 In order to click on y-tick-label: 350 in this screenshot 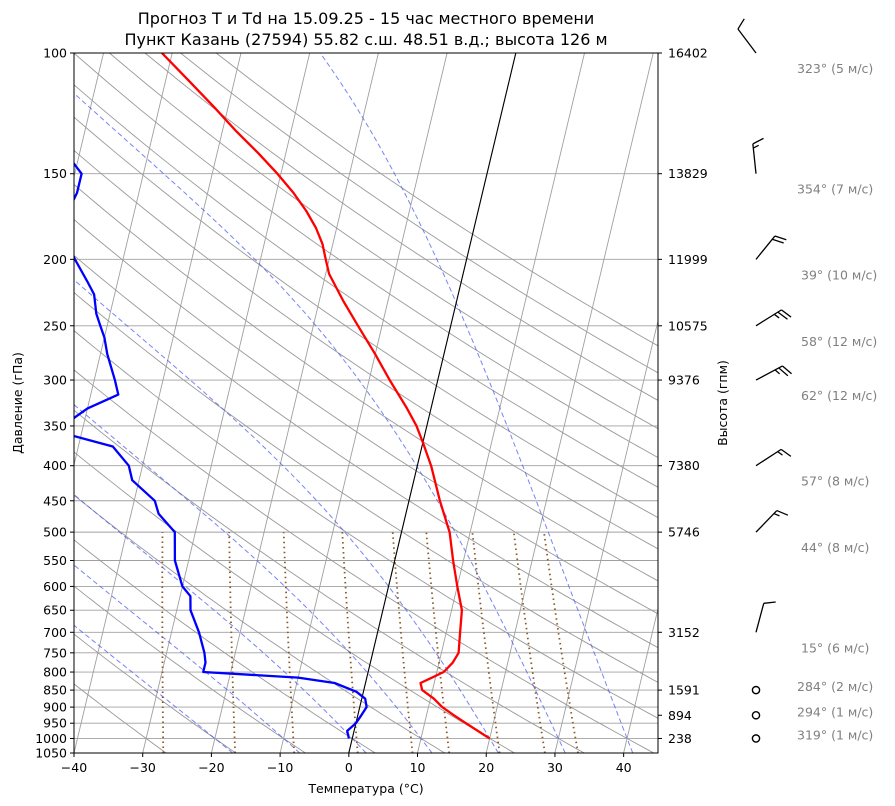, I will do `click(55, 425)`.